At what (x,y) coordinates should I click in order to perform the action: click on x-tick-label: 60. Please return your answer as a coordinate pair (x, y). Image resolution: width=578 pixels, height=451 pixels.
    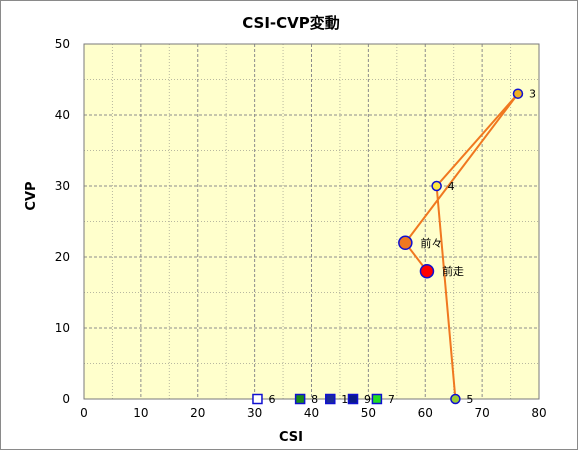
    Looking at the image, I should click on (425, 413).